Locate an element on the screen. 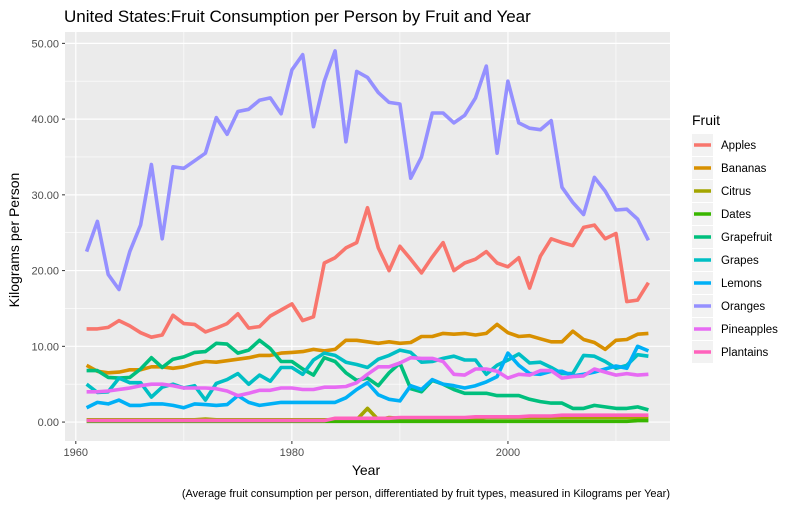 The image size is (800, 505). legend-label: Grapes is located at coordinates (740, 261).